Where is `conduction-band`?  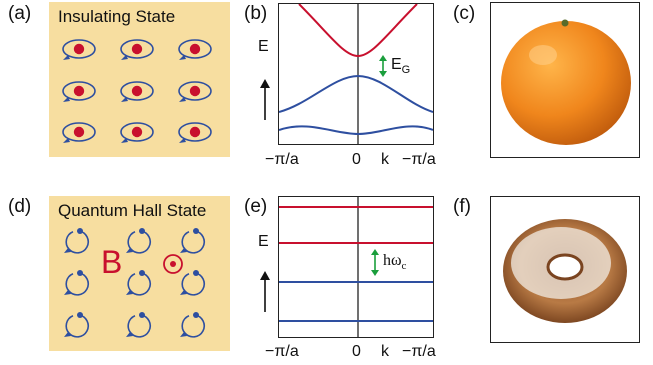
conduction-band is located at coordinates (358, 31).